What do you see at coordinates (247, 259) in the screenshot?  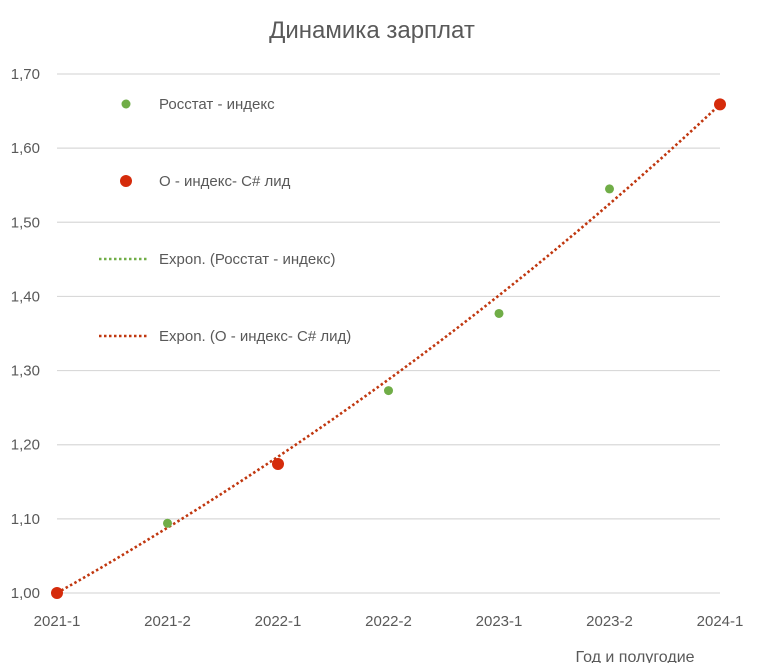 I see `legend-label: Expon. (Росстат - индекс)` at bounding box center [247, 259].